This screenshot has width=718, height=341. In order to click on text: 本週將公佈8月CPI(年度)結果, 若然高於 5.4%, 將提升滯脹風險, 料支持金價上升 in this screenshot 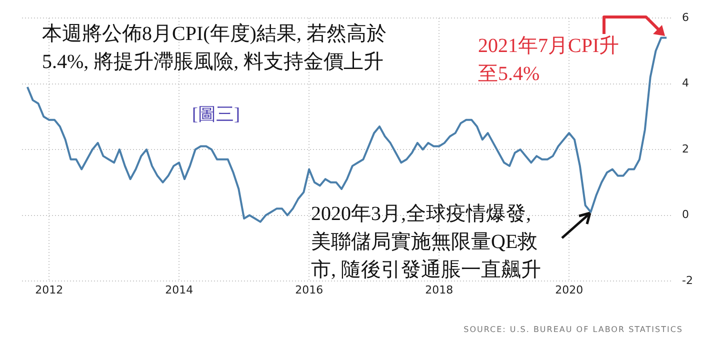, I will do `click(214, 48)`.